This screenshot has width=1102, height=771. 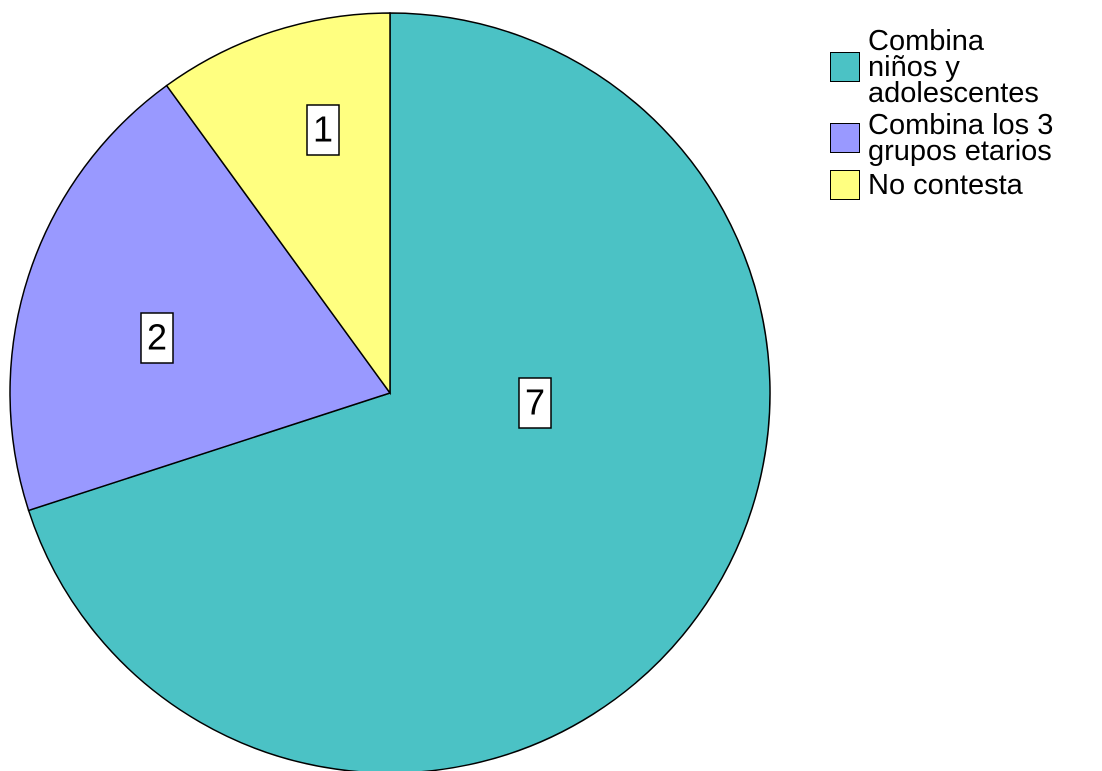 What do you see at coordinates (961, 138) in the screenshot?
I see `legend-label: Combina los 3 grupos etarios` at bounding box center [961, 138].